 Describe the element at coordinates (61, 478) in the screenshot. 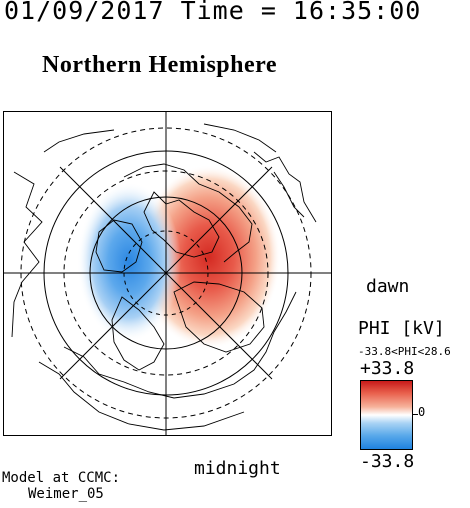

I see `model-credit: Model at CCMC:` at that location.